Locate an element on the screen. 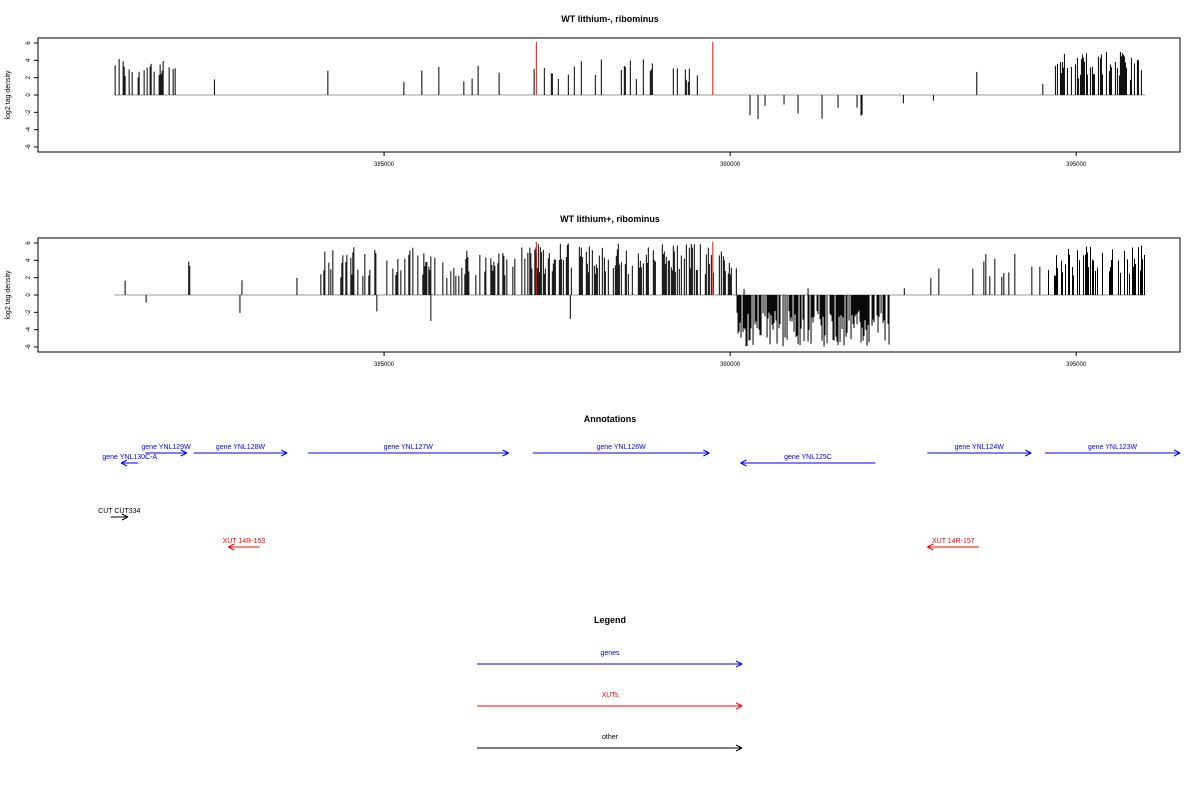 This screenshot has width=1200, height=800. legend-item: genes is located at coordinates (610, 659).